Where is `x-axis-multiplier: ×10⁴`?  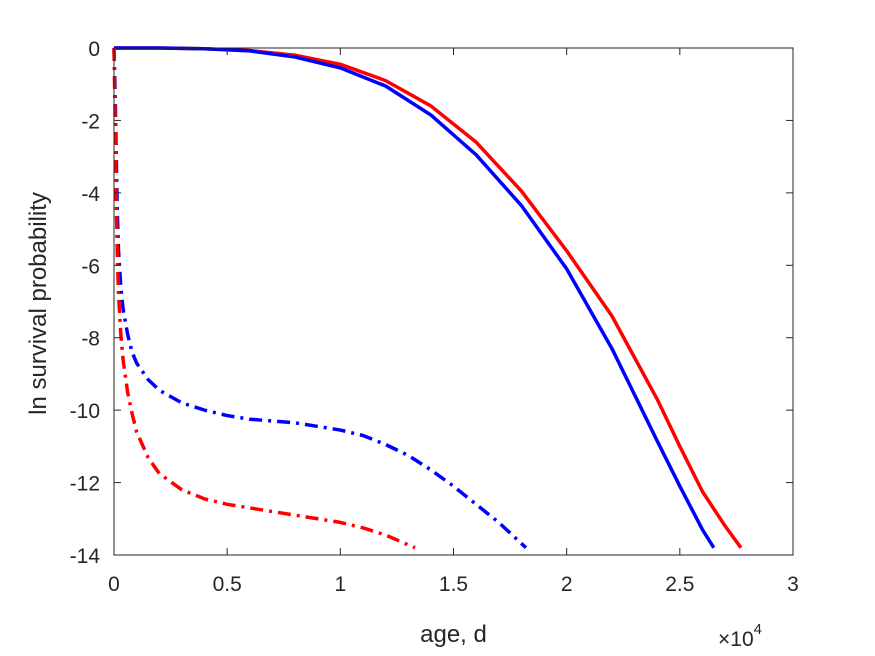 x-axis-multiplier: ×10⁴ is located at coordinates (740, 636).